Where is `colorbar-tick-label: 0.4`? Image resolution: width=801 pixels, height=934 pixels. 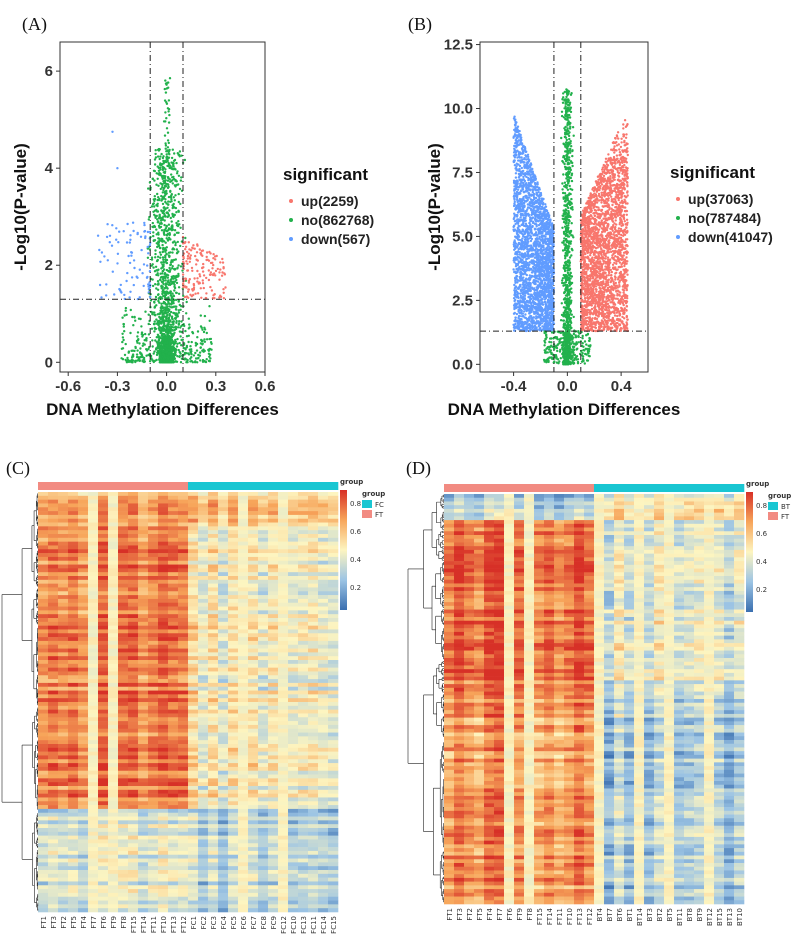
colorbar-tick-label: 0.4 is located at coordinates (762, 562).